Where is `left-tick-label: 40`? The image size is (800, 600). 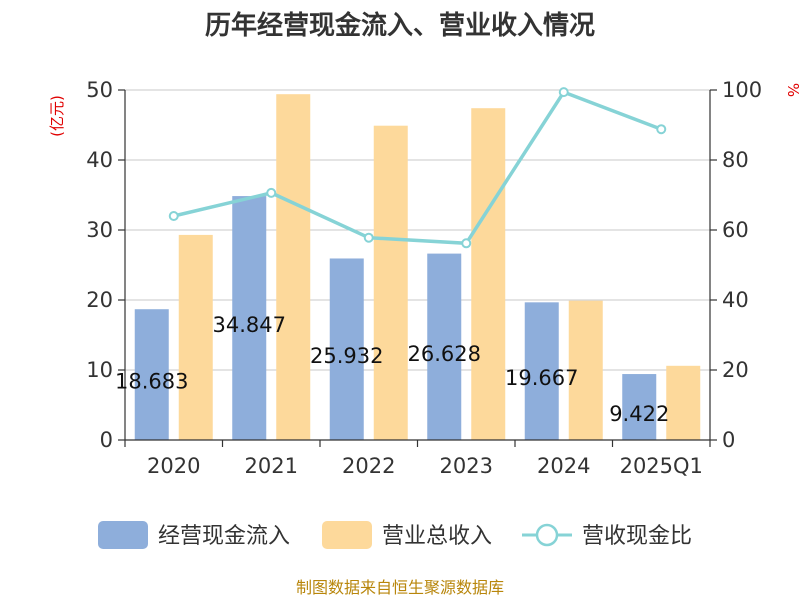
left-tick-label: 40 is located at coordinates (99, 160).